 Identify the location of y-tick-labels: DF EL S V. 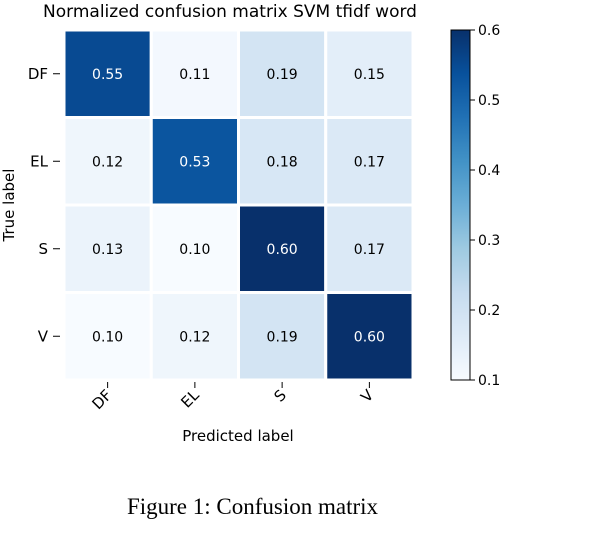
(44, 205).